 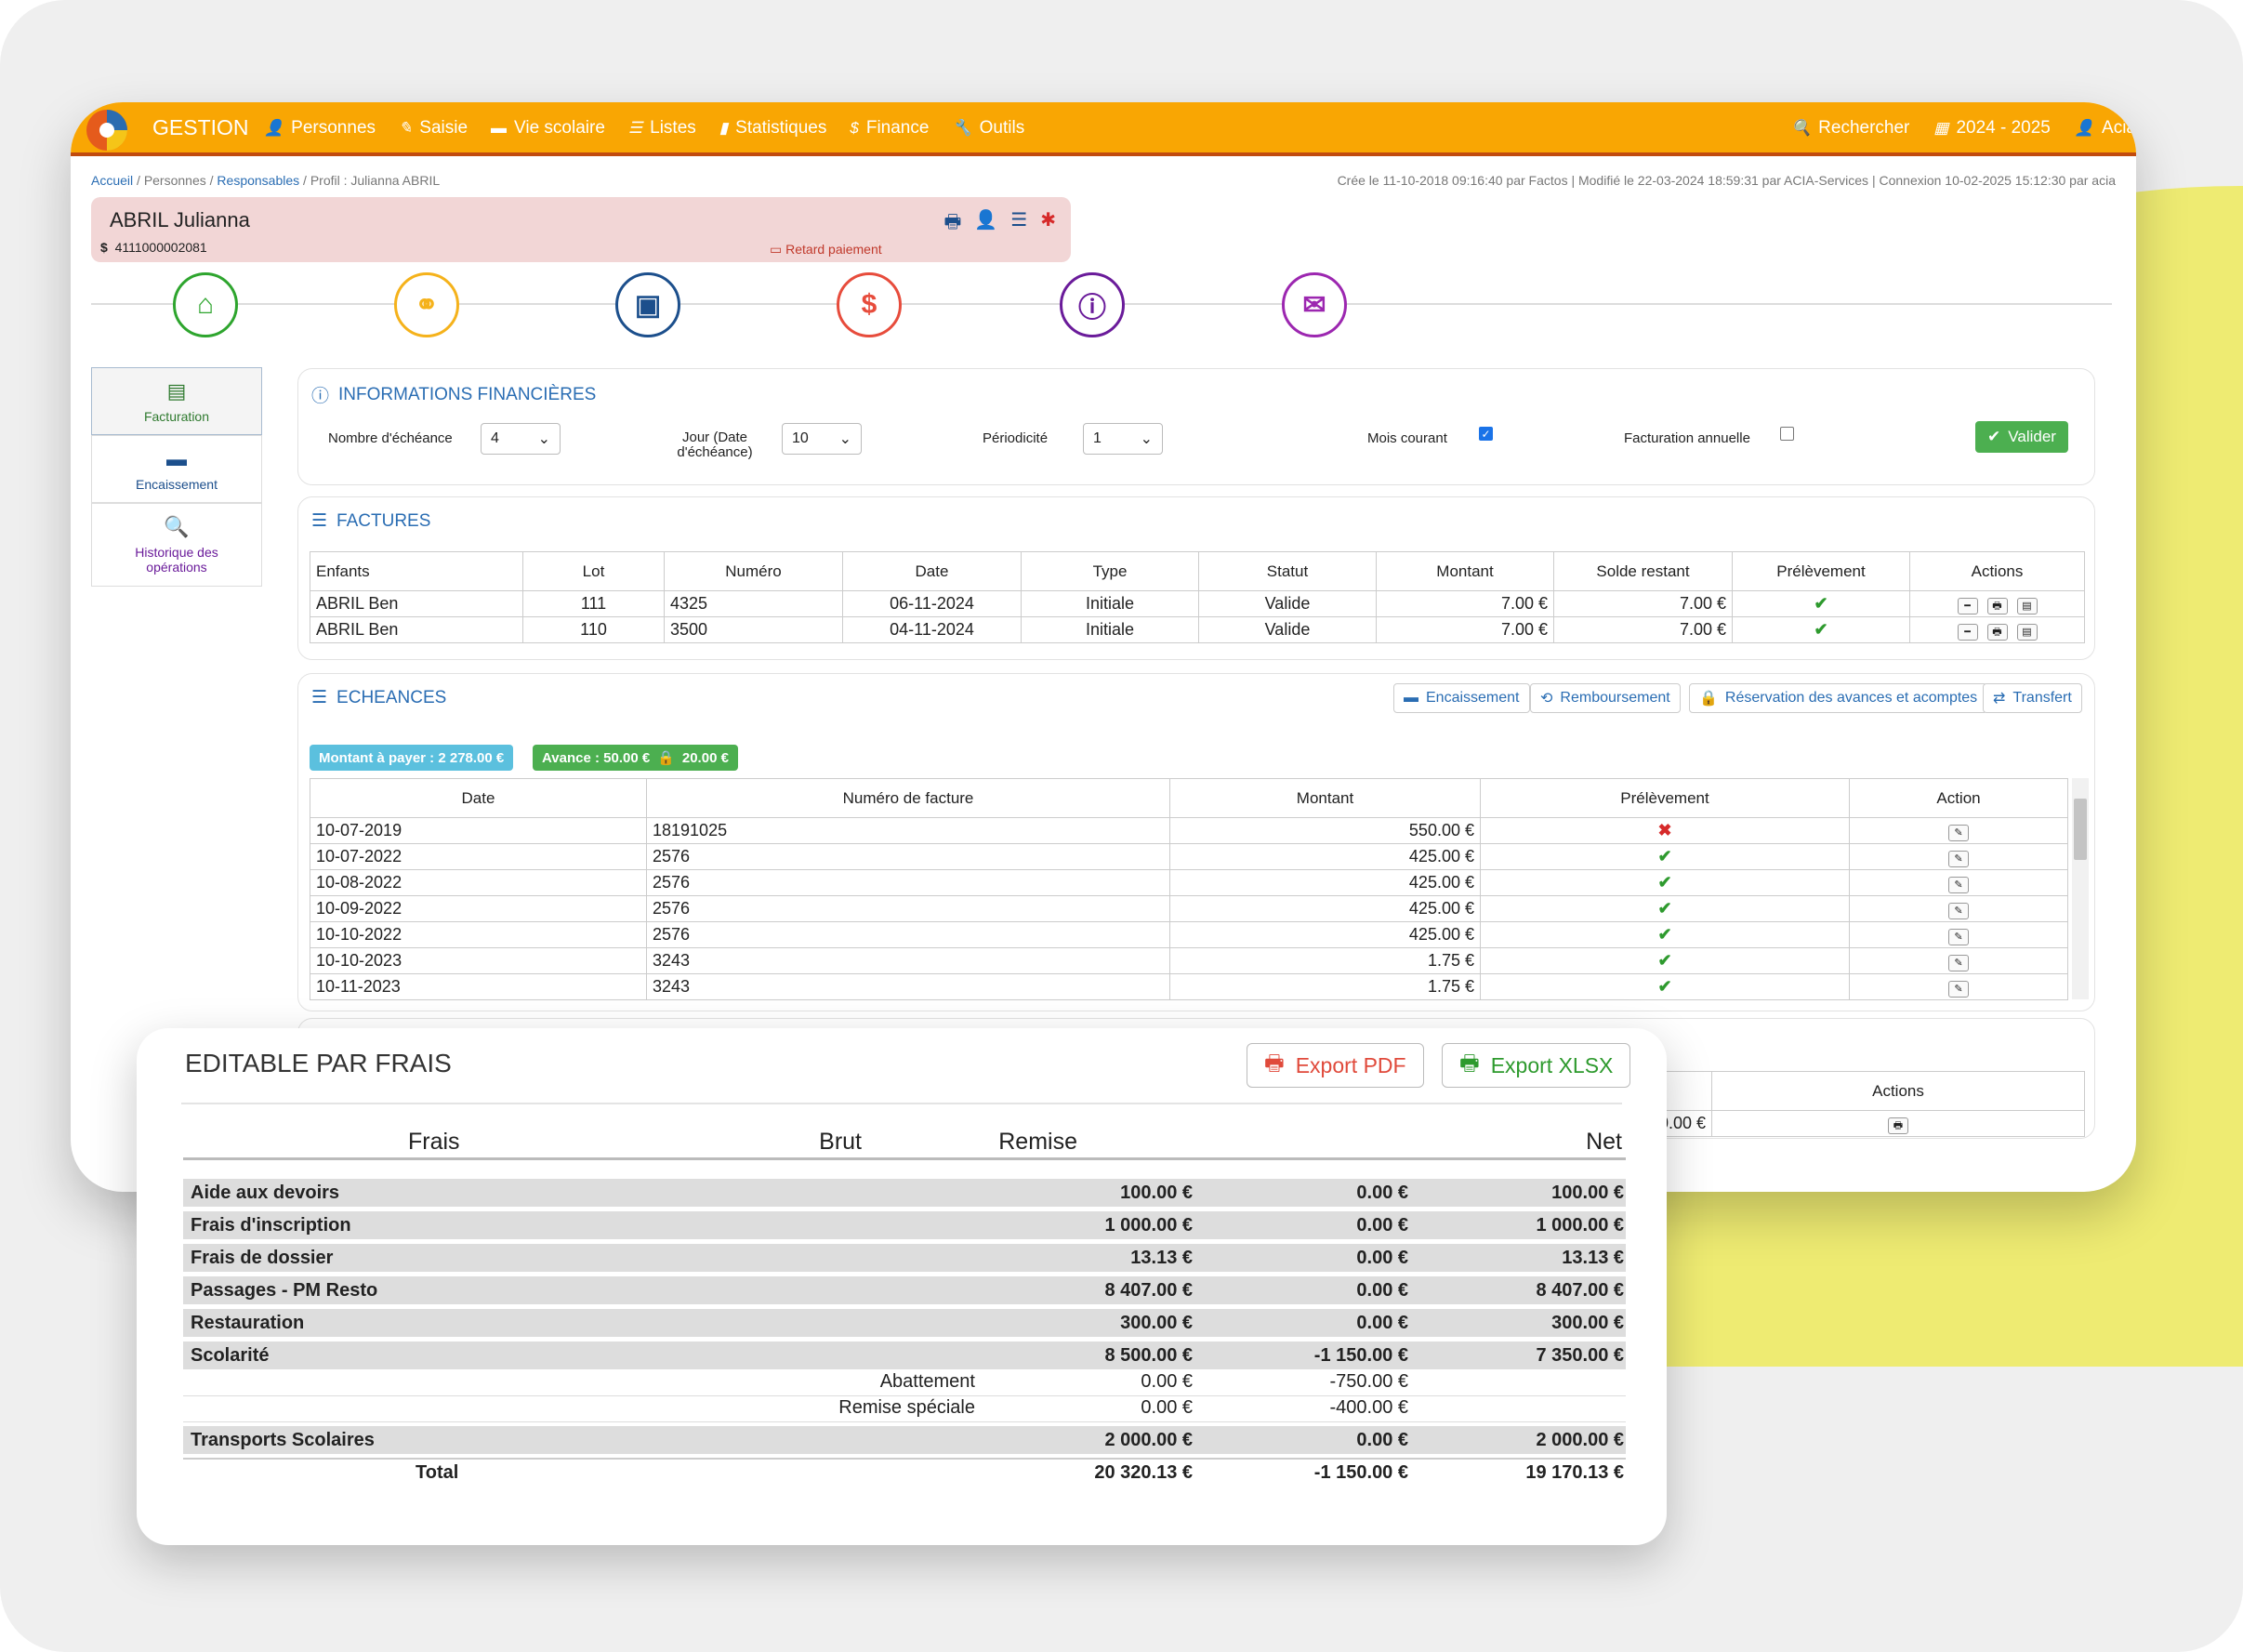 I want to click on facturation-annuelle-checkbox, so click(x=1787, y=434).